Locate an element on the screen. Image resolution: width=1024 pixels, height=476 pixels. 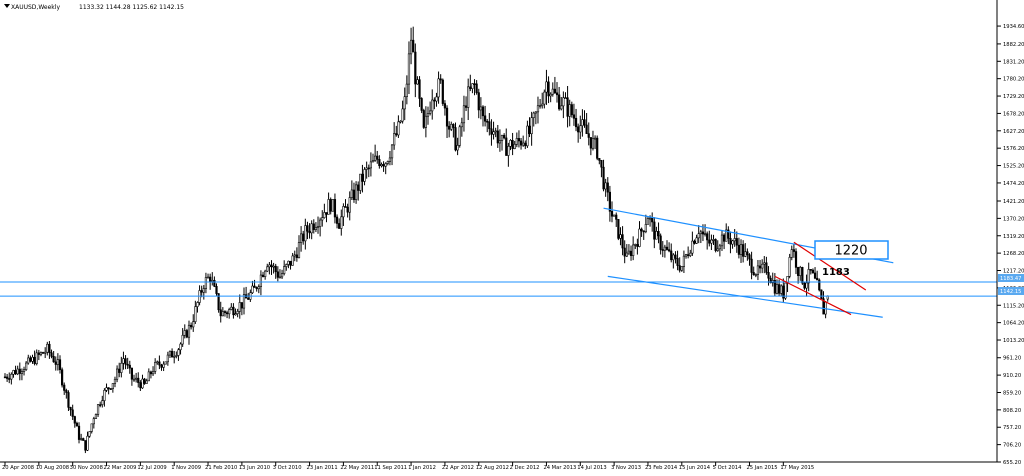
target-box is located at coordinates (851, 250).